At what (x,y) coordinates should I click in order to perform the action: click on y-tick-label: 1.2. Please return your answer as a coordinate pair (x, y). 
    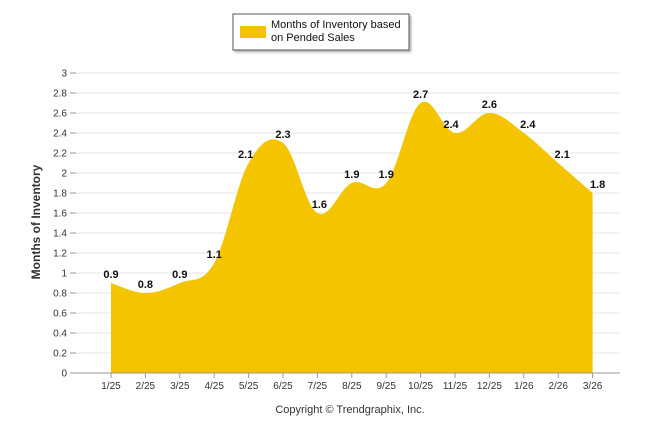
    Looking at the image, I should click on (60, 254).